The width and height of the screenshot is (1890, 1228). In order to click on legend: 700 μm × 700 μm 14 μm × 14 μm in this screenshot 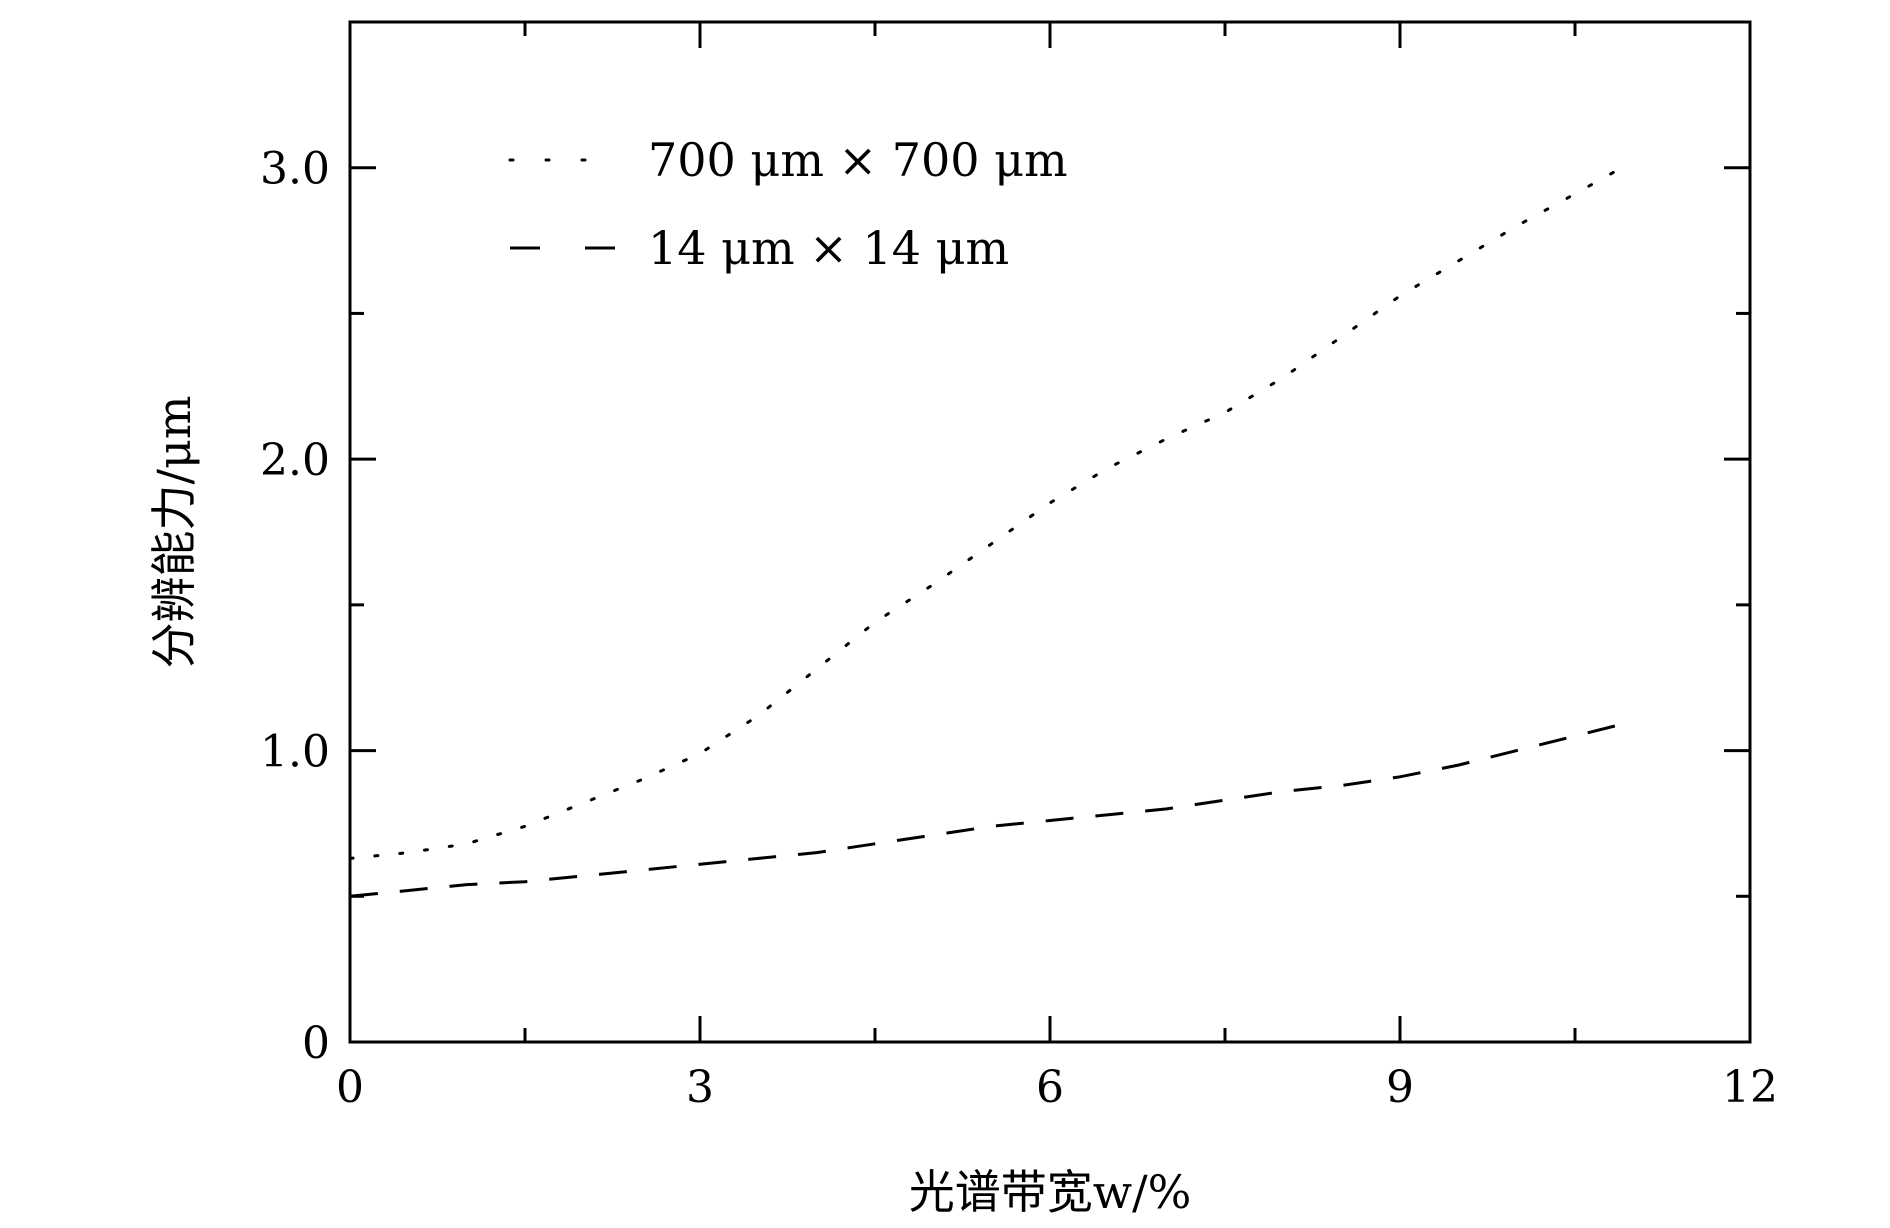, I will do `click(788, 204)`.